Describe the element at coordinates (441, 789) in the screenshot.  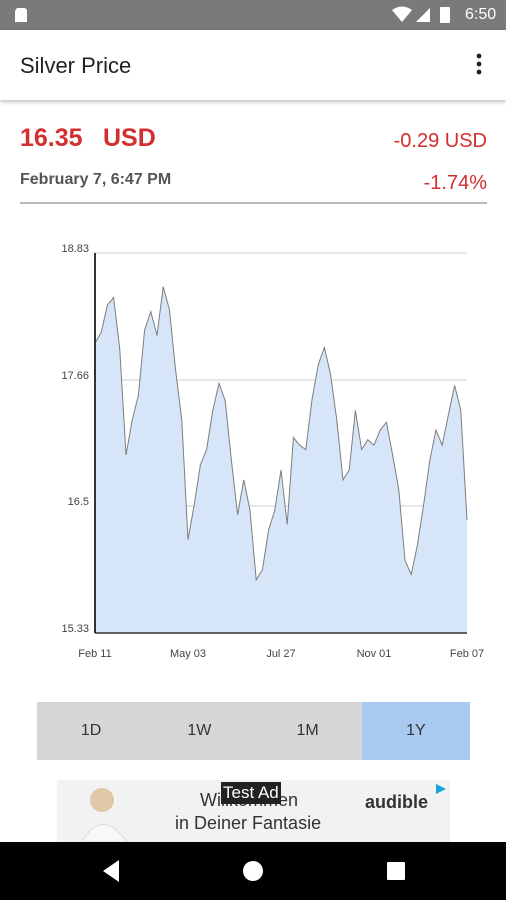
I see `ad-choices` at that location.